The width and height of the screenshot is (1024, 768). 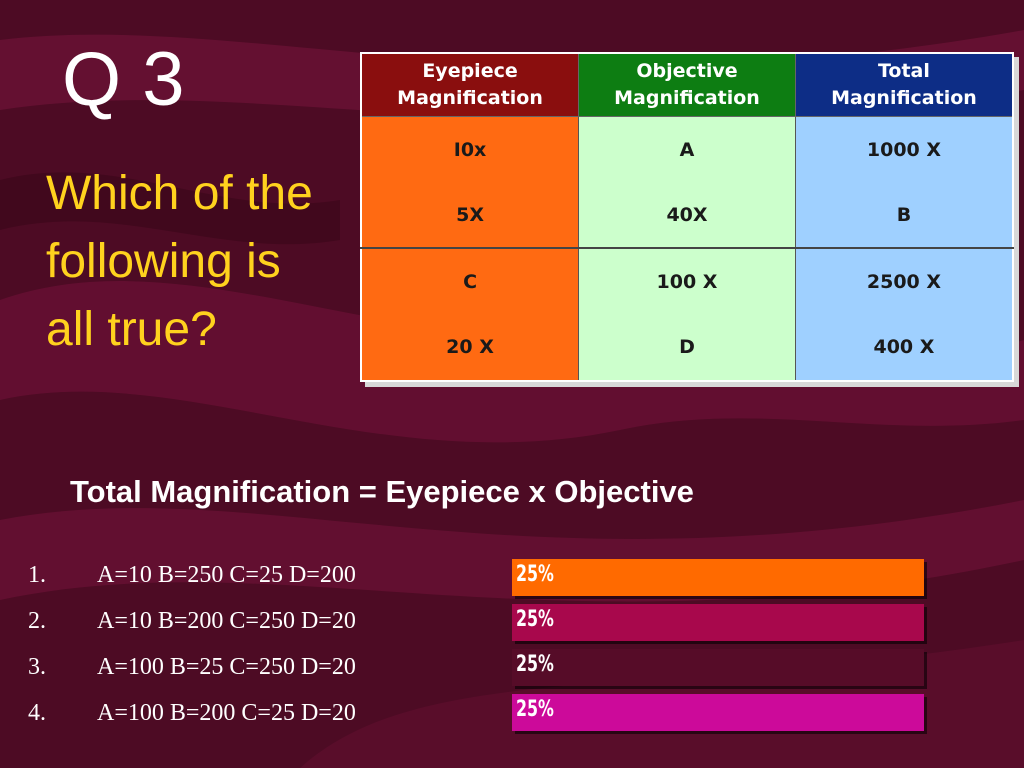 I want to click on question-text: Which of the following is all true?, so click(x=179, y=261).